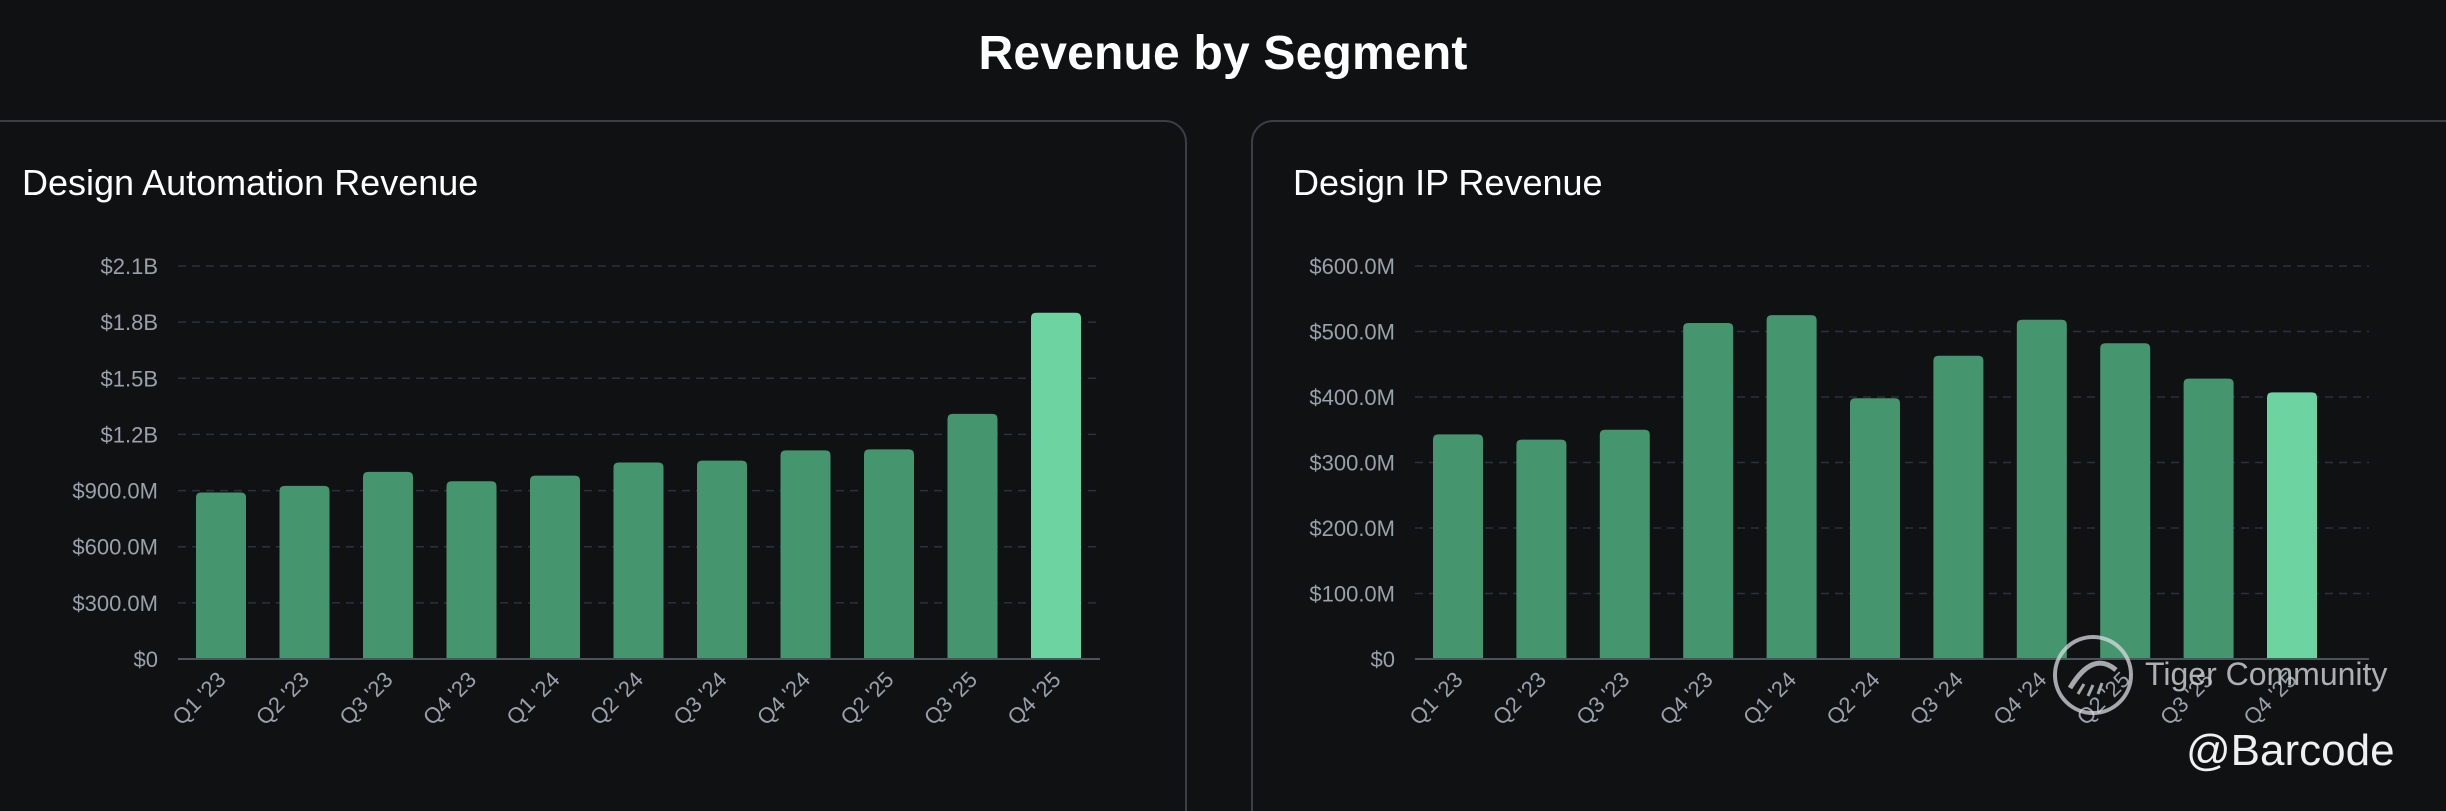 The image size is (2446, 811). What do you see at coordinates (950, 698) in the screenshot?
I see `x-tick-label: Q3 '25` at bounding box center [950, 698].